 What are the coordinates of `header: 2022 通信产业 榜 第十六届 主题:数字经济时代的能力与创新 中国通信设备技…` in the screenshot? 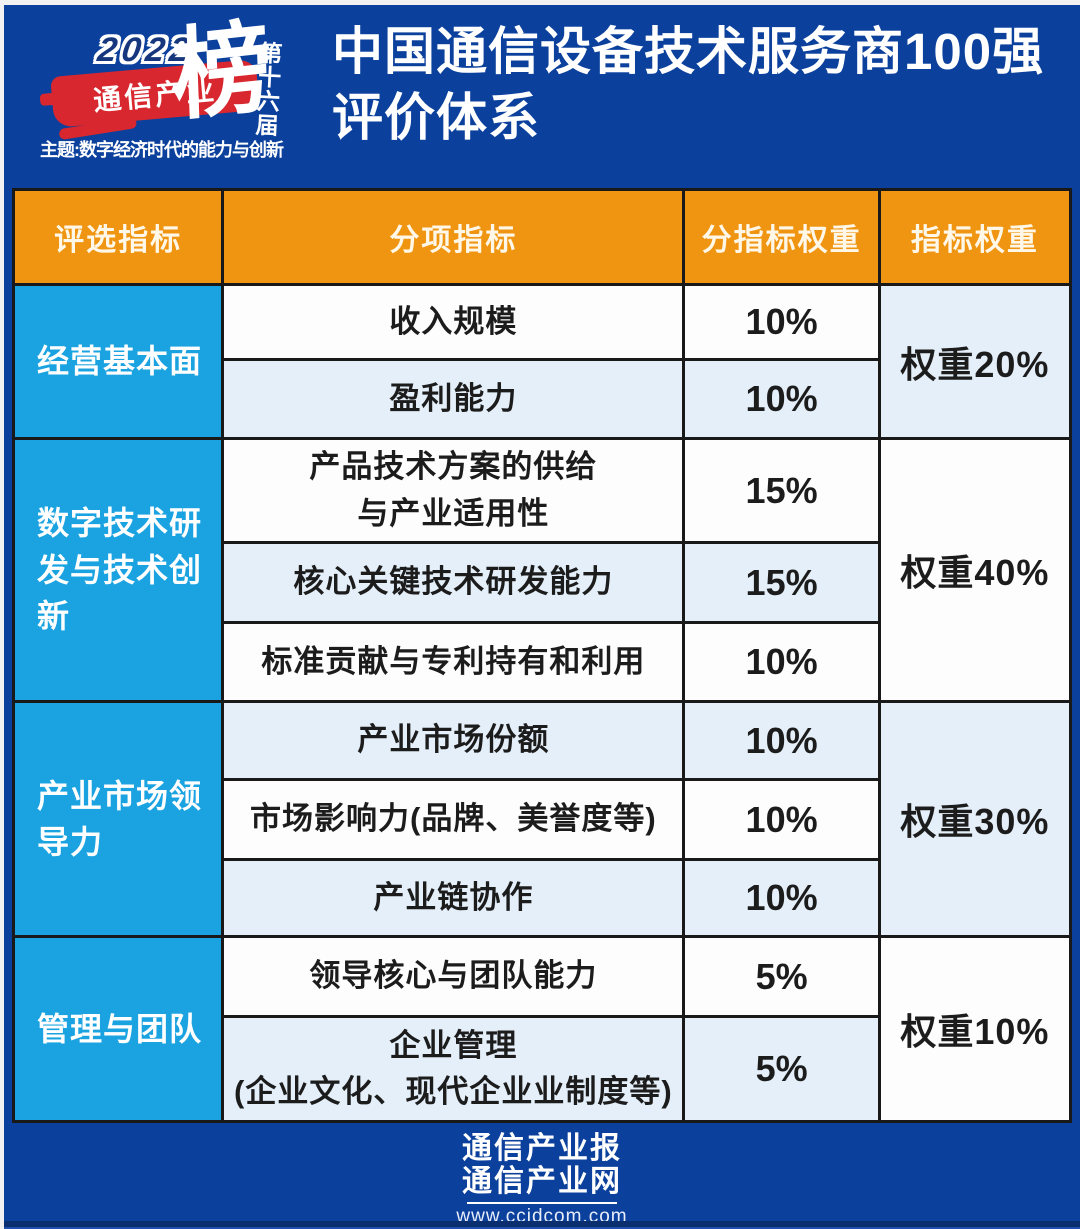 It's located at (542, 96).